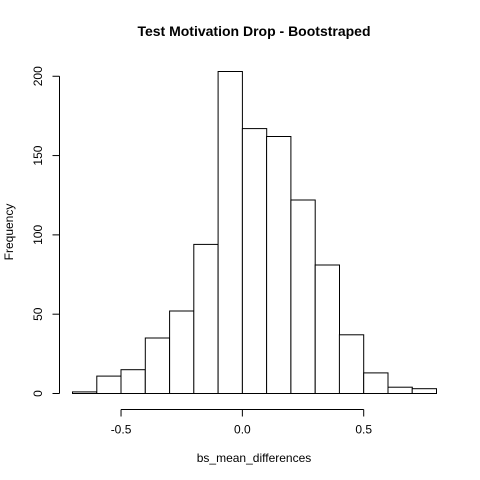  Describe the element at coordinates (38, 76) in the screenshot. I see `y-tick-label: 200` at that location.